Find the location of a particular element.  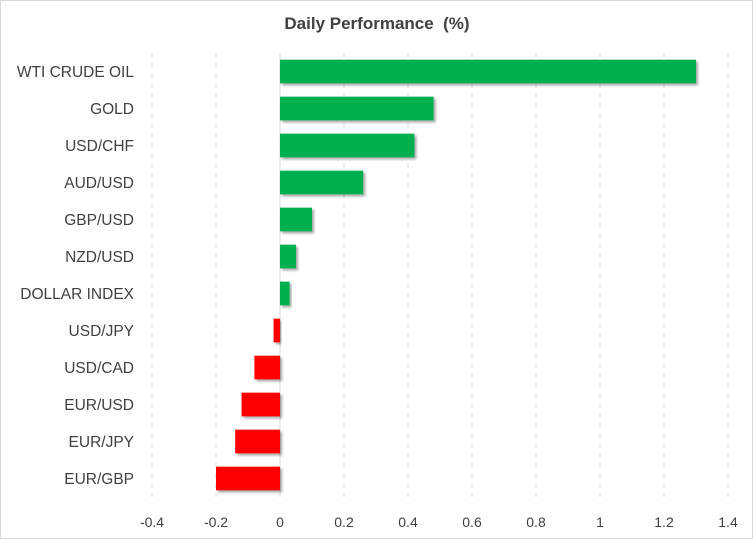

category-label: EUR/USD is located at coordinates (99, 405).